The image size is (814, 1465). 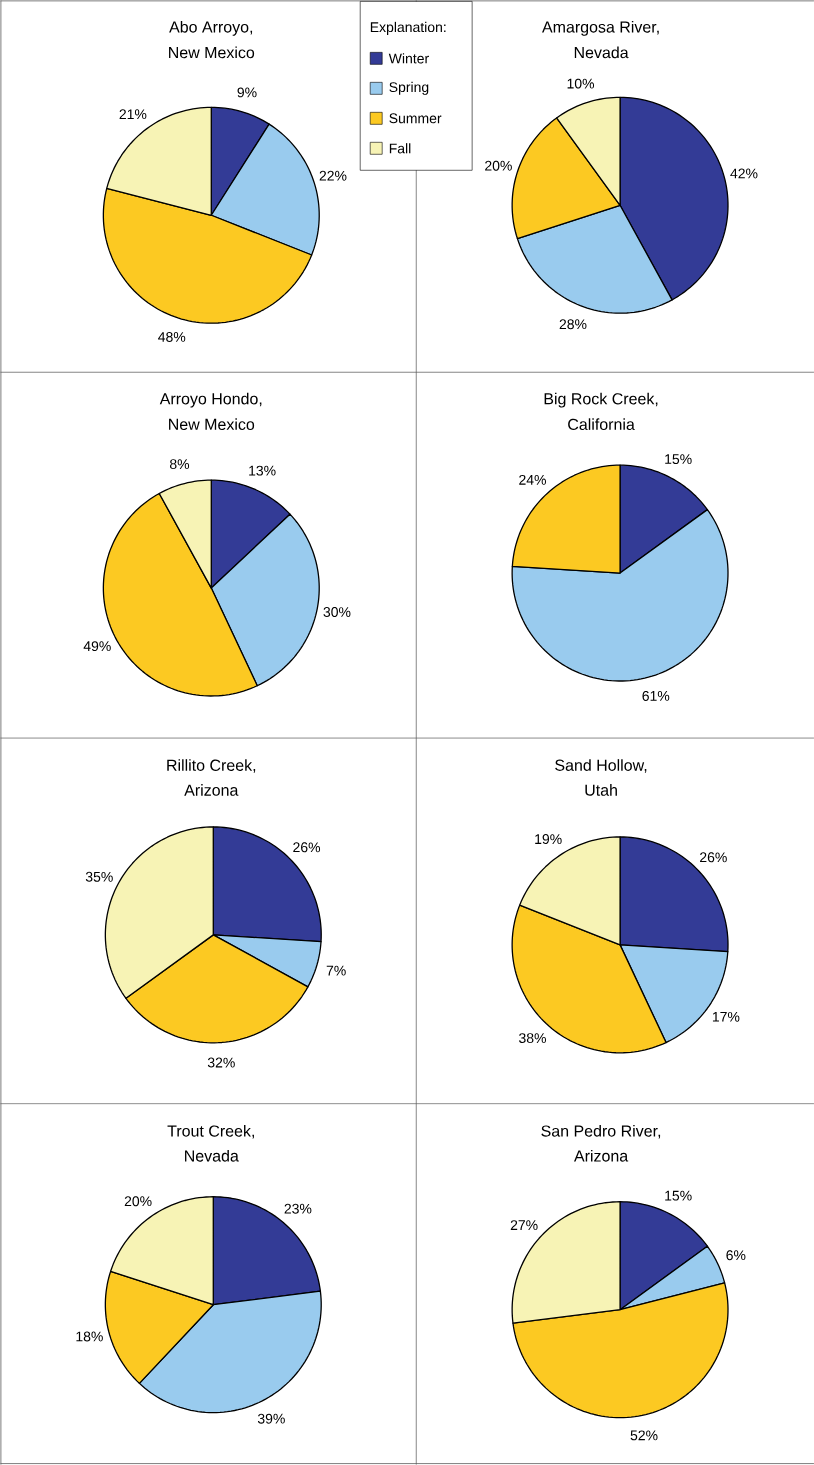 What do you see at coordinates (97, 646) in the screenshot?
I see `data-label: 49%` at bounding box center [97, 646].